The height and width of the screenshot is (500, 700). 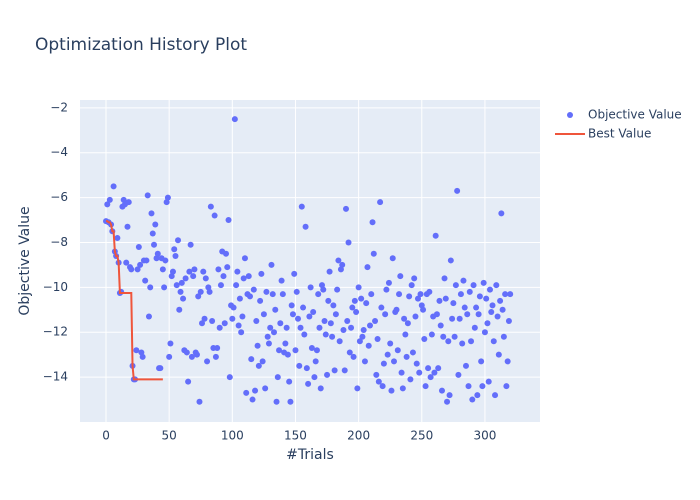 I want to click on y-tick-label: −8, so click(x=59, y=242).